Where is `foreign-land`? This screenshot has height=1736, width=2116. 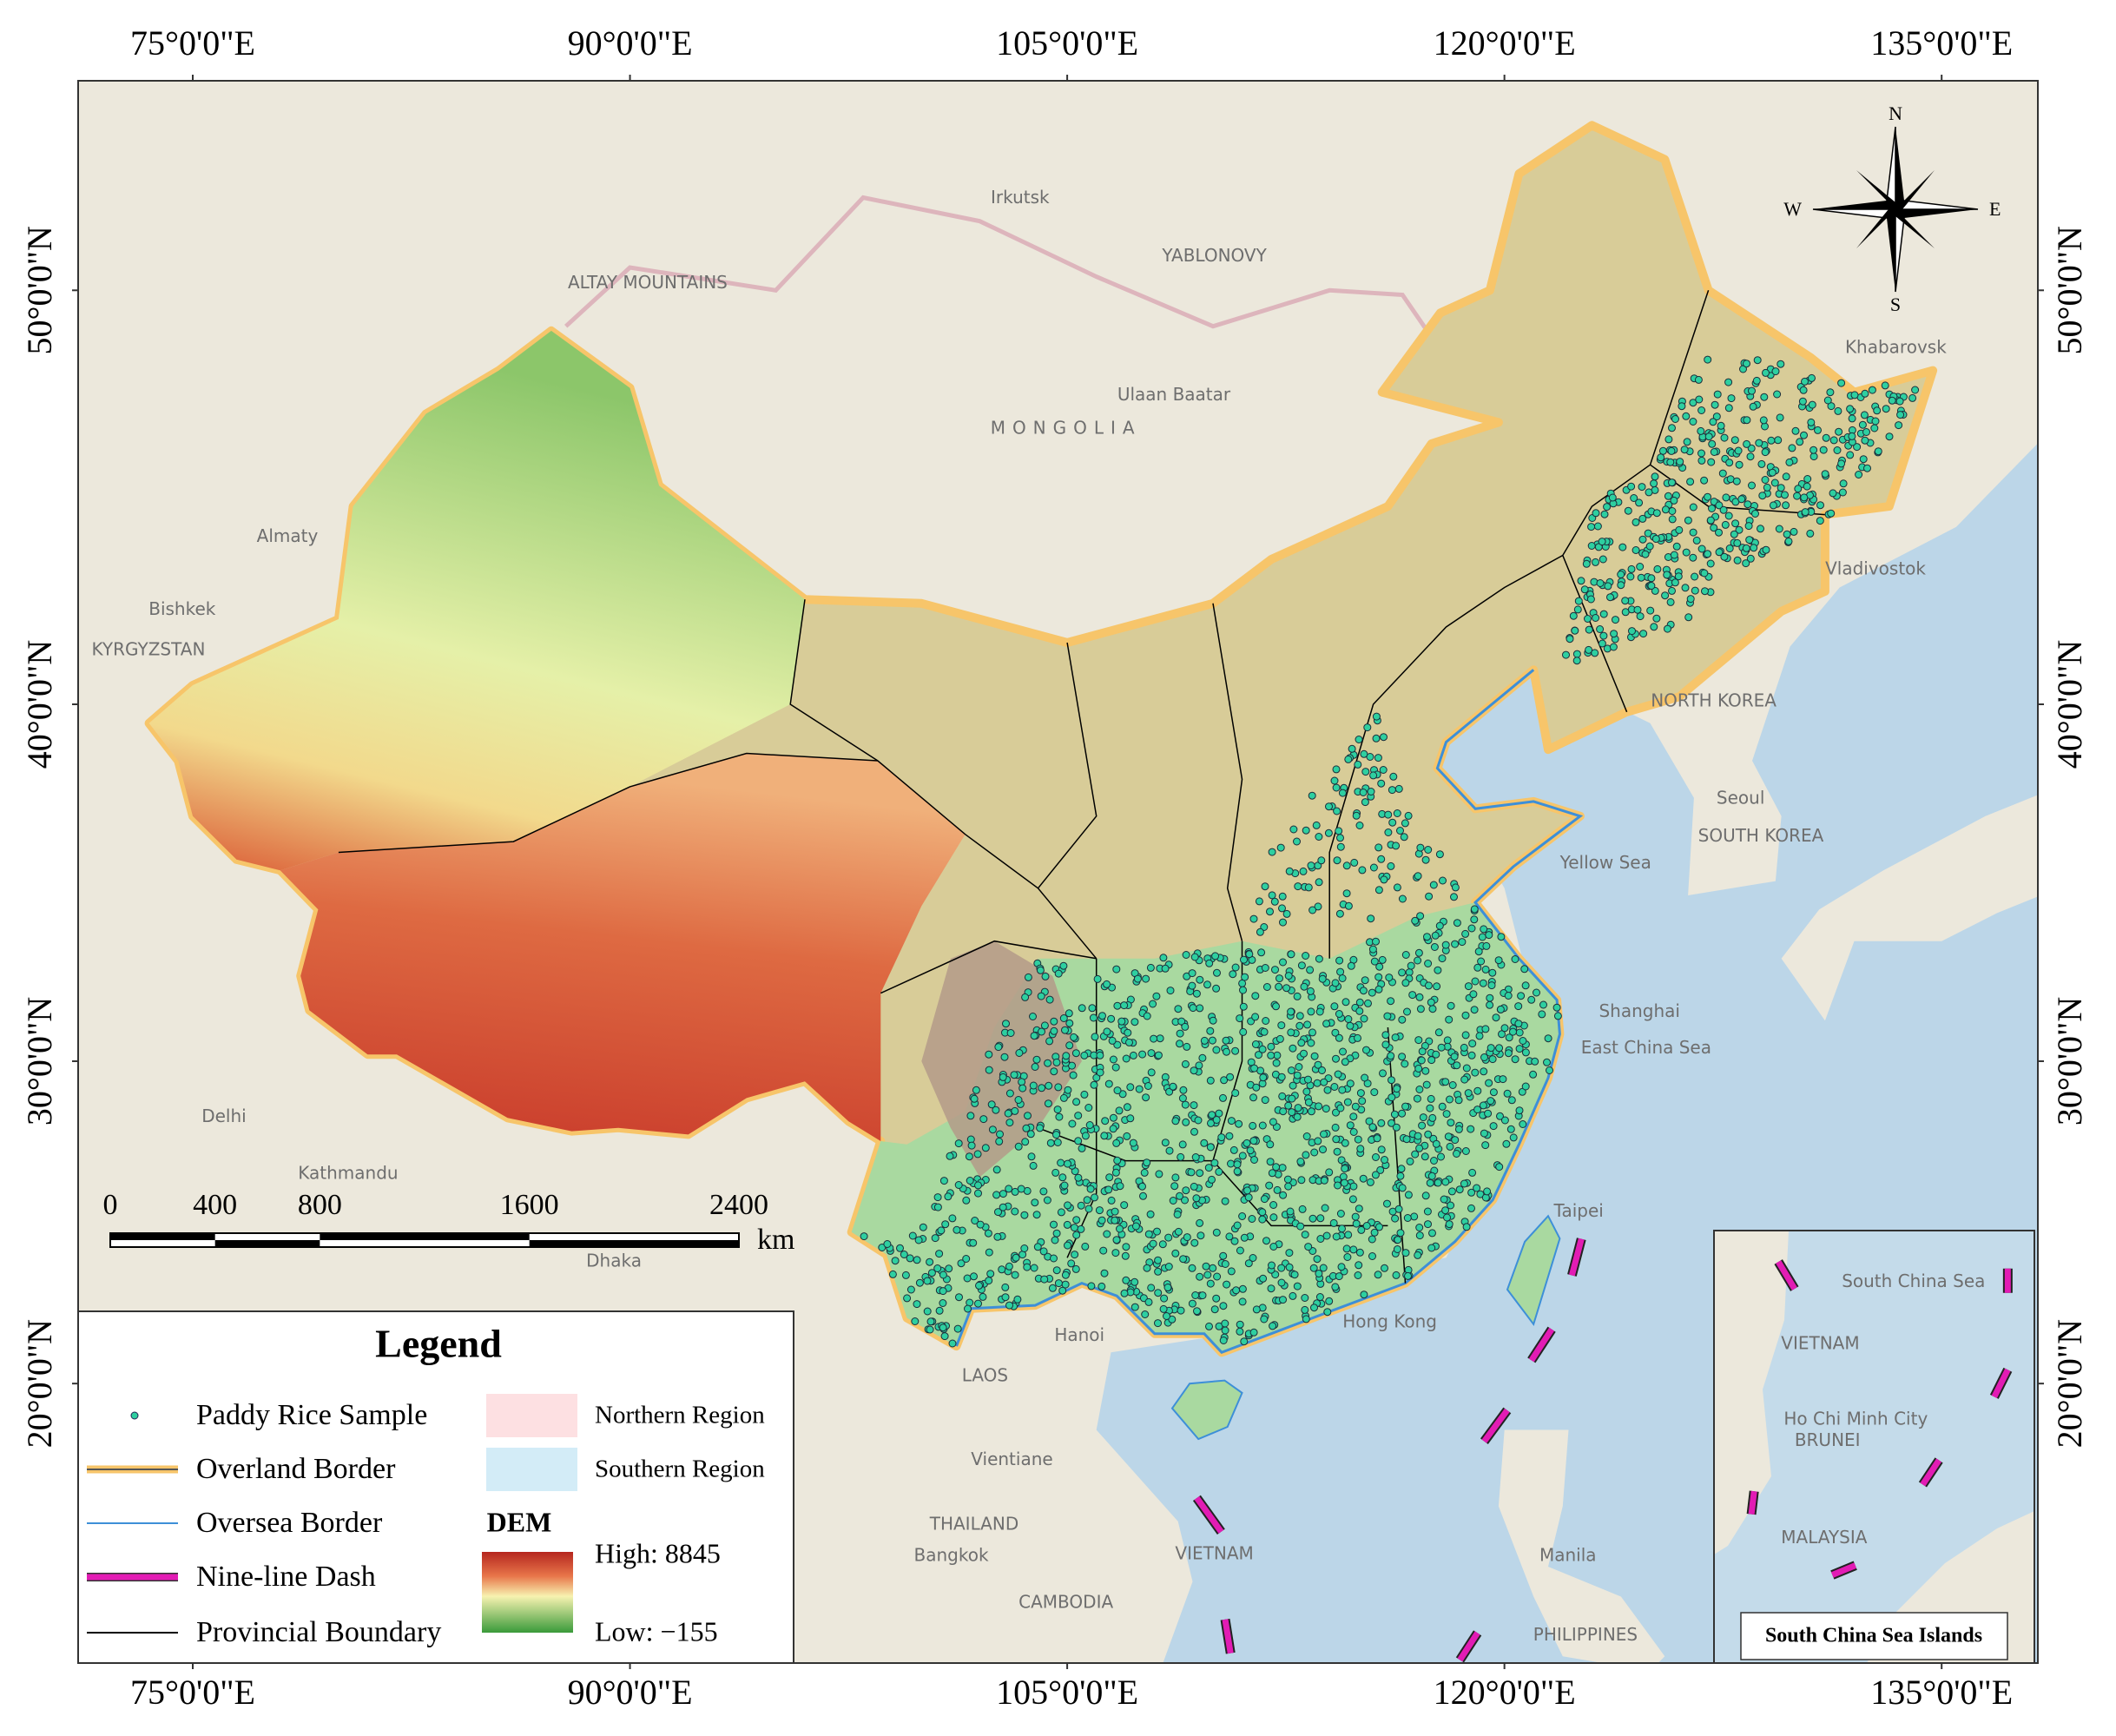
foreign-land is located at coordinates (1909, 908).